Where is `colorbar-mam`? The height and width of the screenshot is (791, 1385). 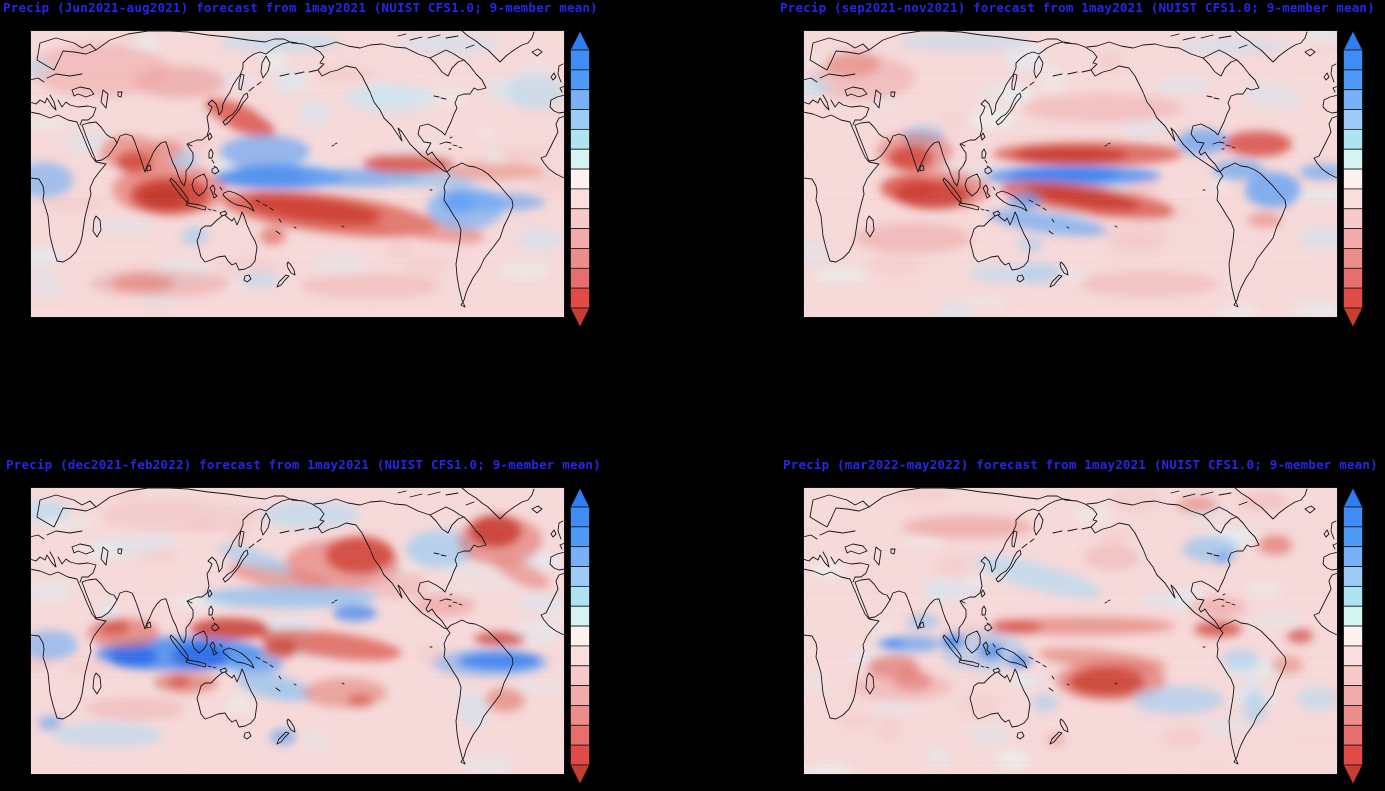 colorbar-mam is located at coordinates (1353, 636).